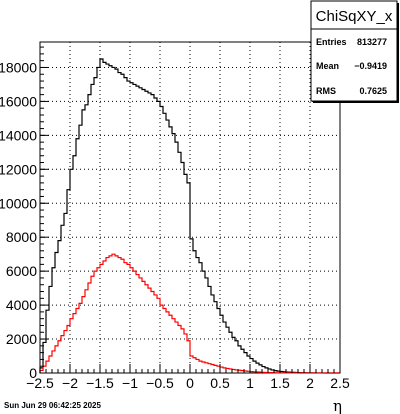  What do you see at coordinates (354, 16) in the screenshot?
I see `stats-title: ChiSqXY_x` at bounding box center [354, 16].